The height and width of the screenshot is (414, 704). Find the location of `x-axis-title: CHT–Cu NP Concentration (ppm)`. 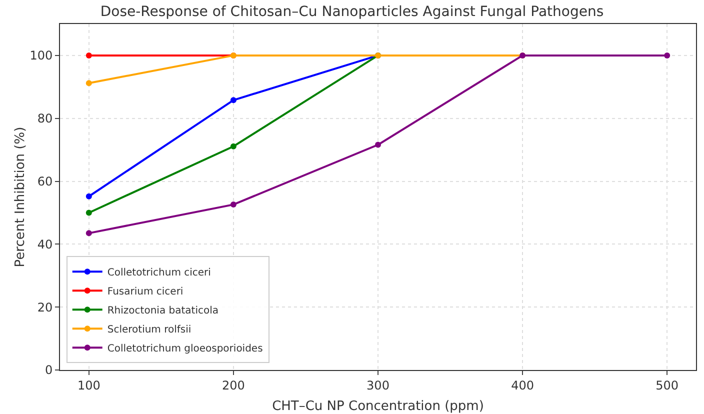

x-axis-title: CHT–Cu NP Concentration (ppm) is located at coordinates (378, 406).